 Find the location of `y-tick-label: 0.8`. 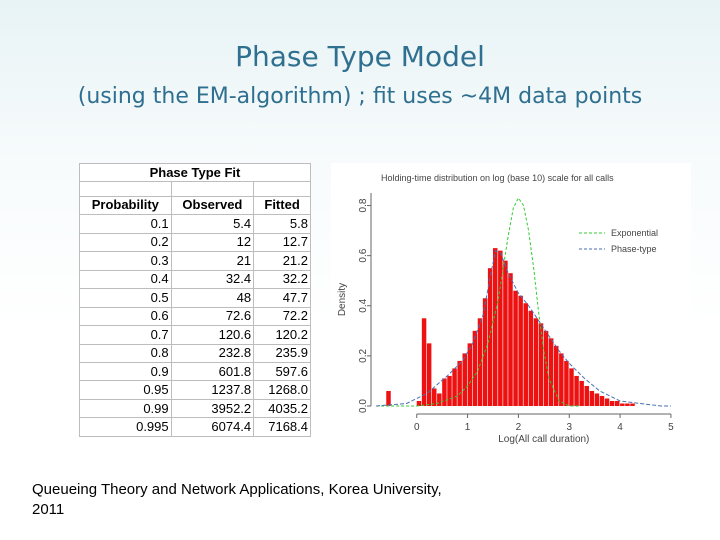

y-tick-label: 0.8 is located at coordinates (363, 205).